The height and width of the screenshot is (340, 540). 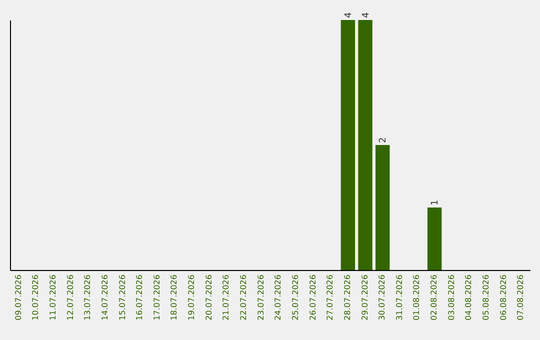 What do you see at coordinates (35, 297) in the screenshot?
I see `x-tick-label: 10.07.2026` at bounding box center [35, 297].